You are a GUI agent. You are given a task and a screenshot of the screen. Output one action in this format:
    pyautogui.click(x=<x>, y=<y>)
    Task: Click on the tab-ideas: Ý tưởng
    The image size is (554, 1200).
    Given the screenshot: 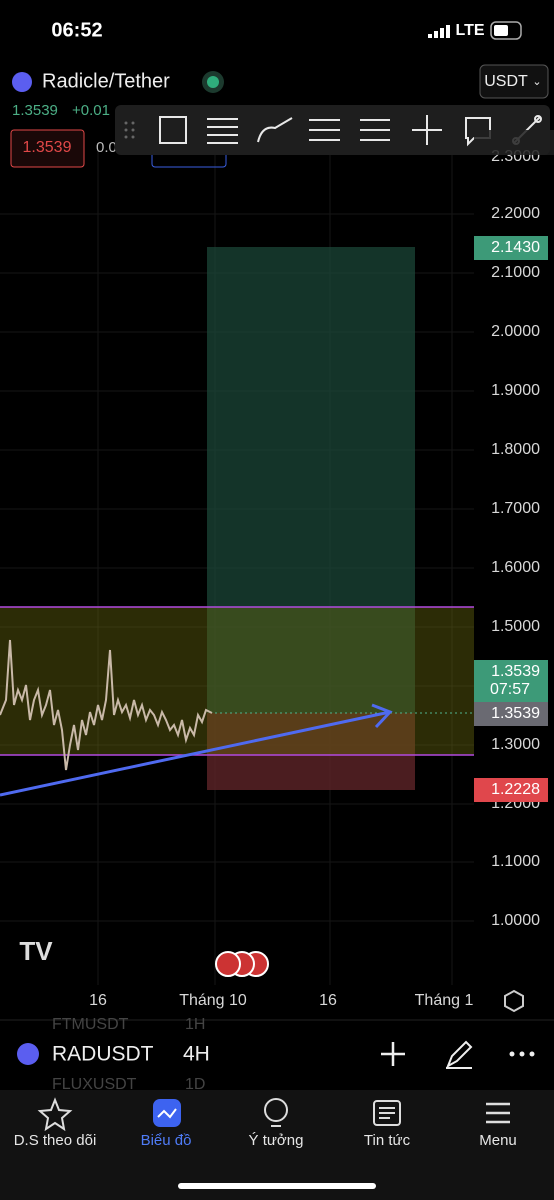 What is the action you would take?
    pyautogui.click(x=276, y=1140)
    